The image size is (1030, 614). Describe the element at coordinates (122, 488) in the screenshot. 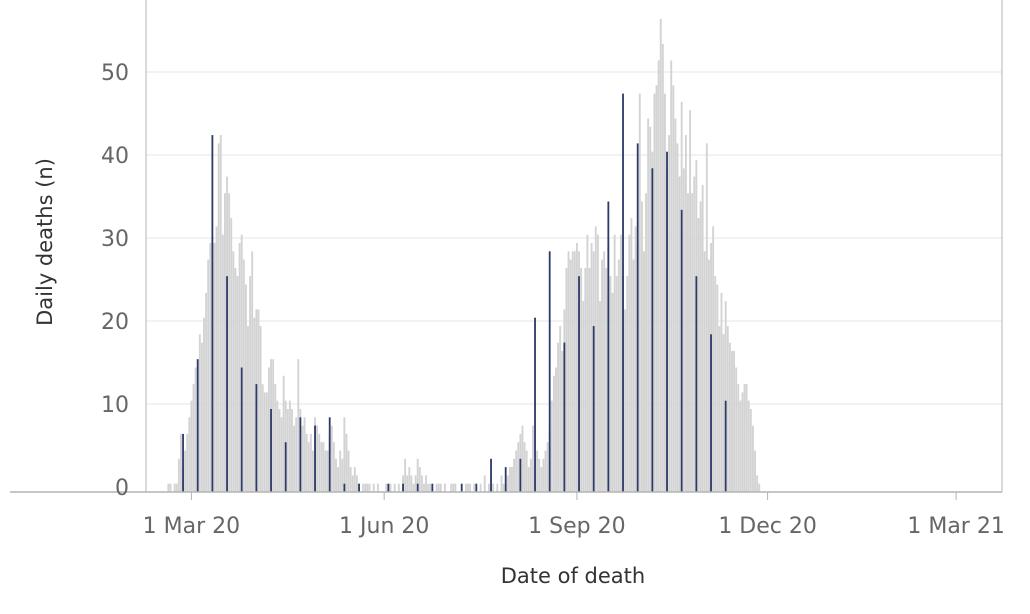

I see `y-tick-label: 0` at that location.